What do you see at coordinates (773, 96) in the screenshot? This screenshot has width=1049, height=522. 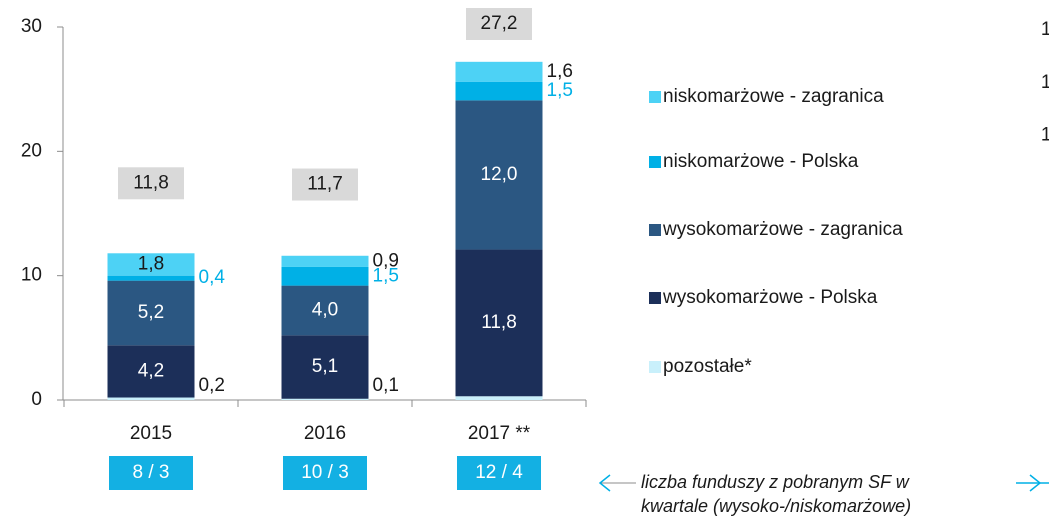 I see `legend-label: niskomarżowe - zagranica` at bounding box center [773, 96].